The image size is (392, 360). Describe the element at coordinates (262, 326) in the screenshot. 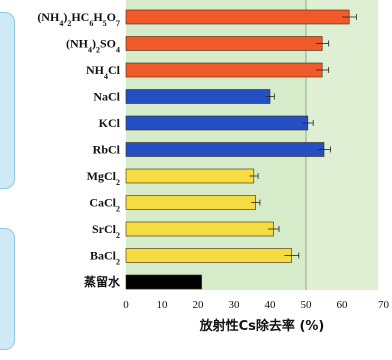

I see `x-axis-title: 放射性Cs除去率 (%)` at that location.